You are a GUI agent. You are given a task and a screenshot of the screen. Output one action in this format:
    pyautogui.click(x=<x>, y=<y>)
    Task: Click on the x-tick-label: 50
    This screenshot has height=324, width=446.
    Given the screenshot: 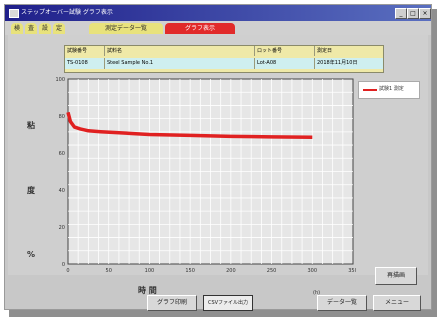 What is the action you would take?
    pyautogui.click(x=109, y=271)
    